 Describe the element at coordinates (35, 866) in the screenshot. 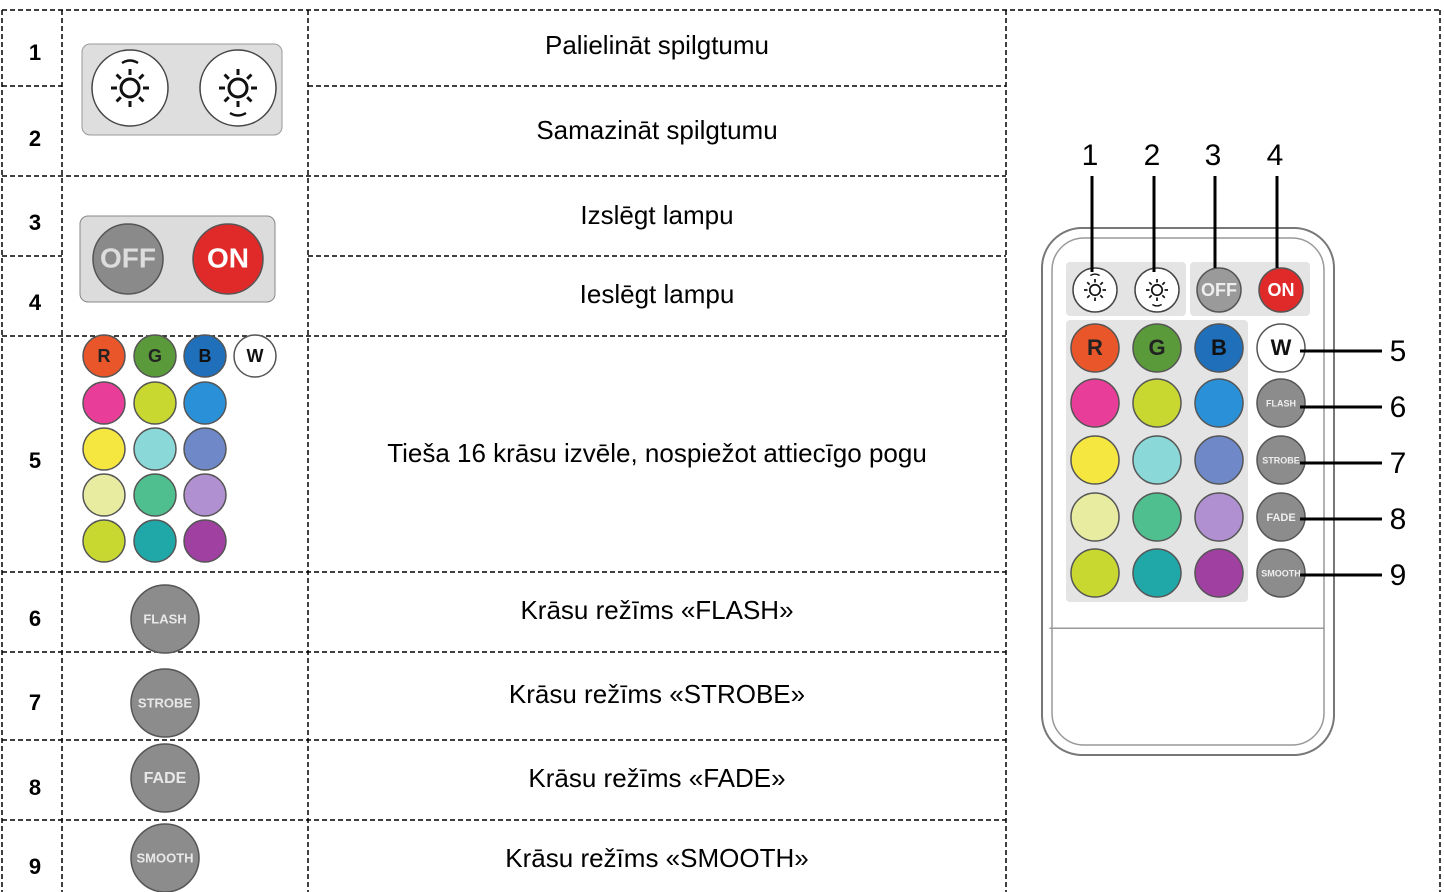

I see `row-number: 9` at that location.